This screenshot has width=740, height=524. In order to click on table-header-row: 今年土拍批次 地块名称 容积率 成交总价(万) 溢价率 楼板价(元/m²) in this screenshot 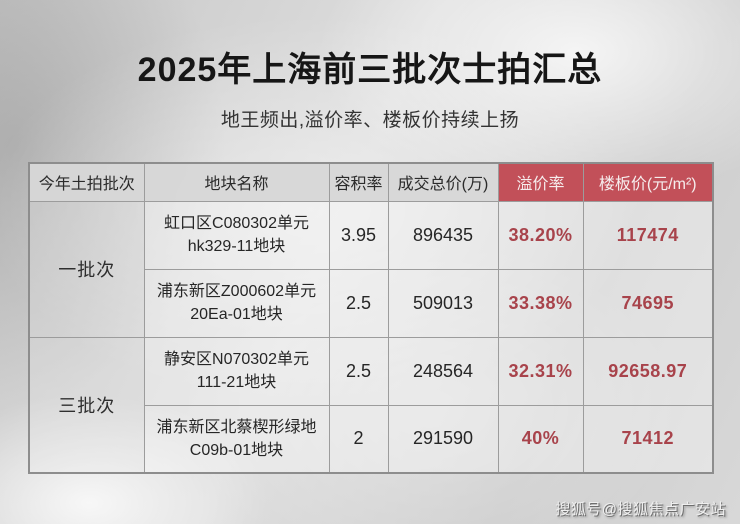, I will do `click(371, 182)`.